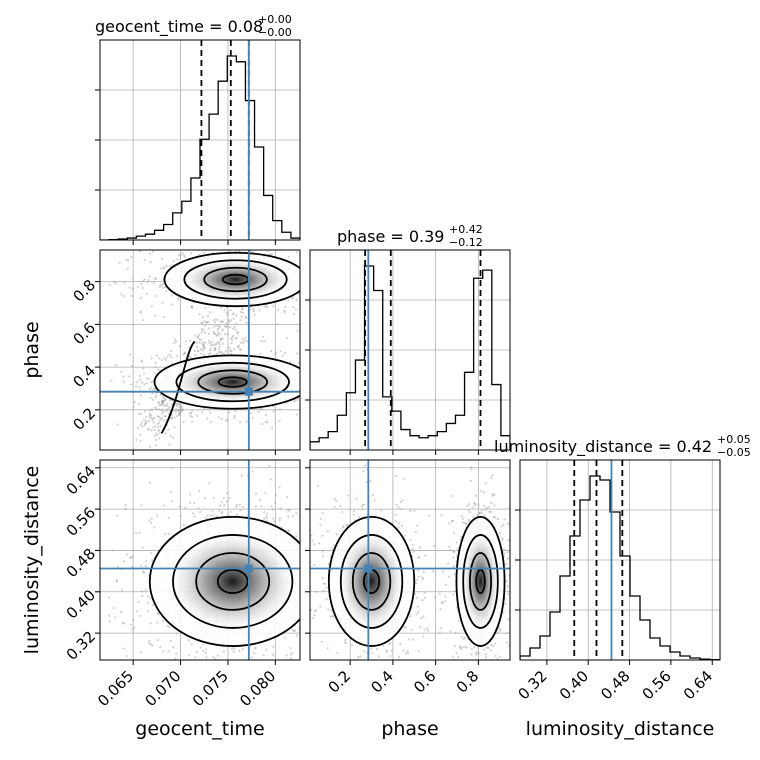 The width and height of the screenshot is (760, 760). Describe the element at coordinates (698, 685) in the screenshot. I see `x-tick-label: 0.64` at that location.